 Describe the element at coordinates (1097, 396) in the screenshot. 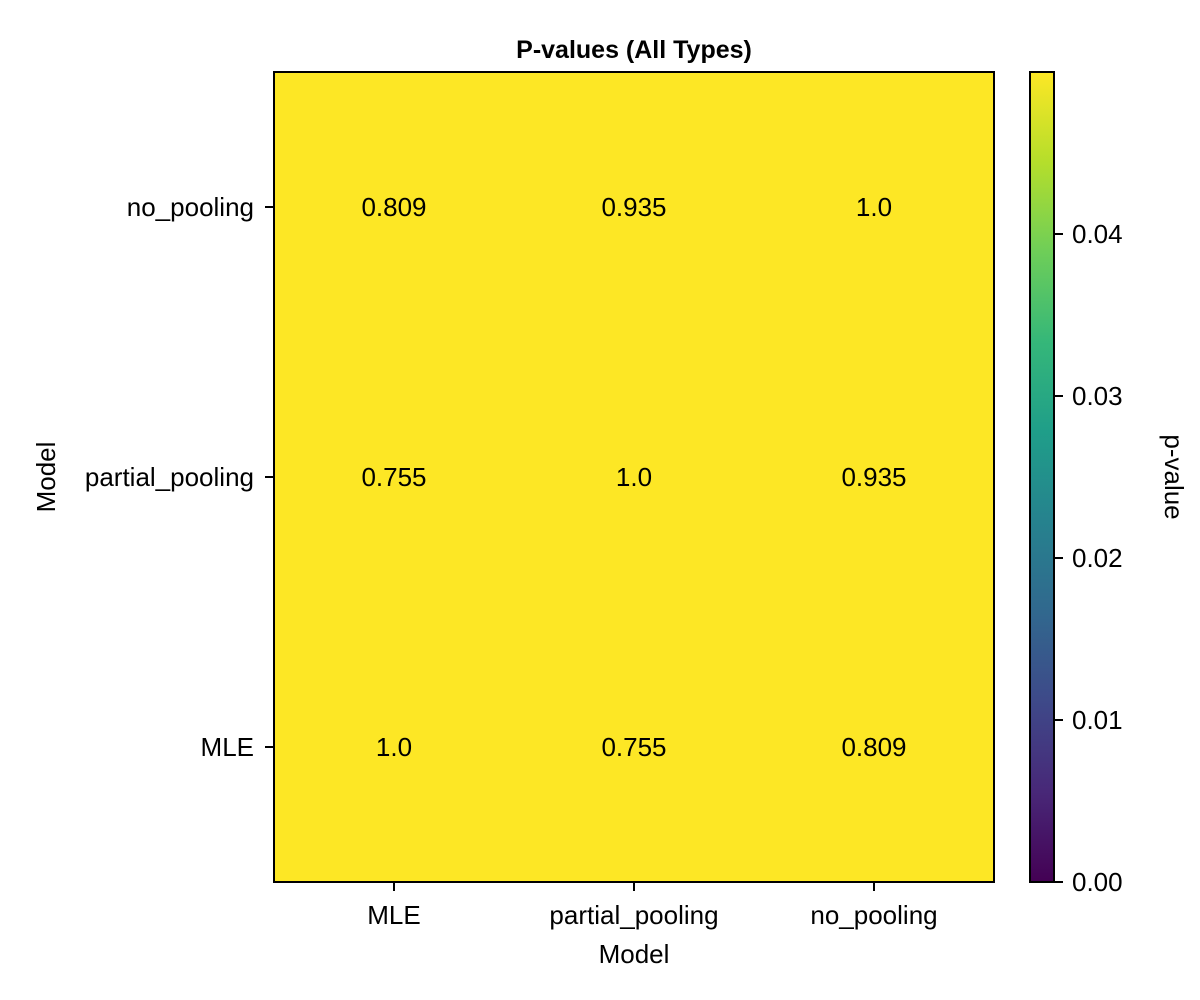

I see `colorbar-tick-label: 0.03` at that location.